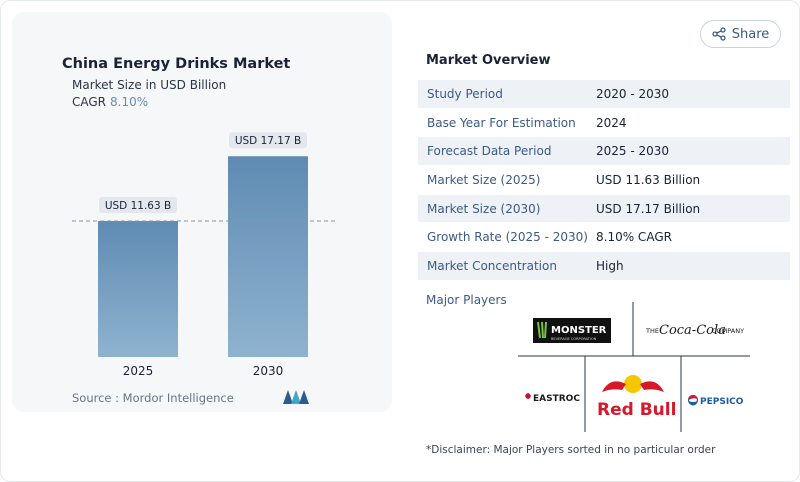 The height and width of the screenshot is (482, 800). What do you see at coordinates (501, 122) in the screenshot?
I see `overview-label: Base Year For Estimation` at bounding box center [501, 122].